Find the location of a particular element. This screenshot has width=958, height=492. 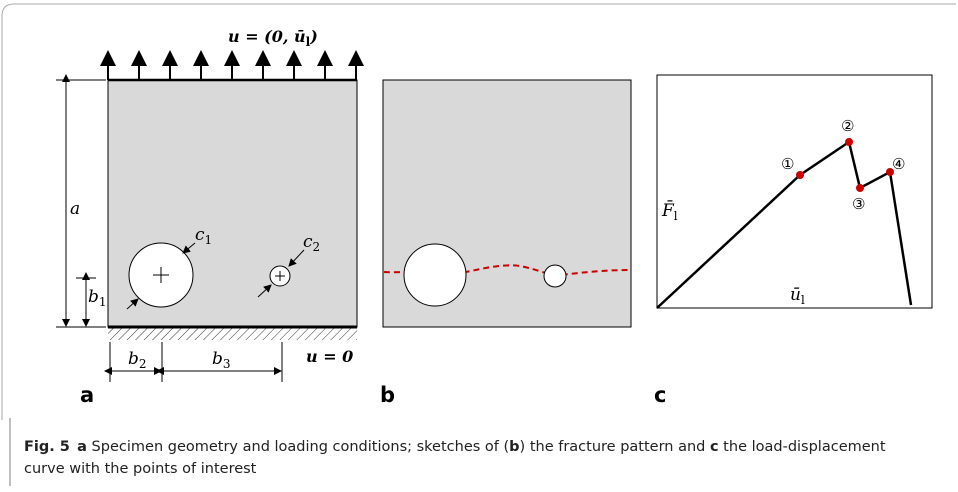

specimen is located at coordinates (232, 203).